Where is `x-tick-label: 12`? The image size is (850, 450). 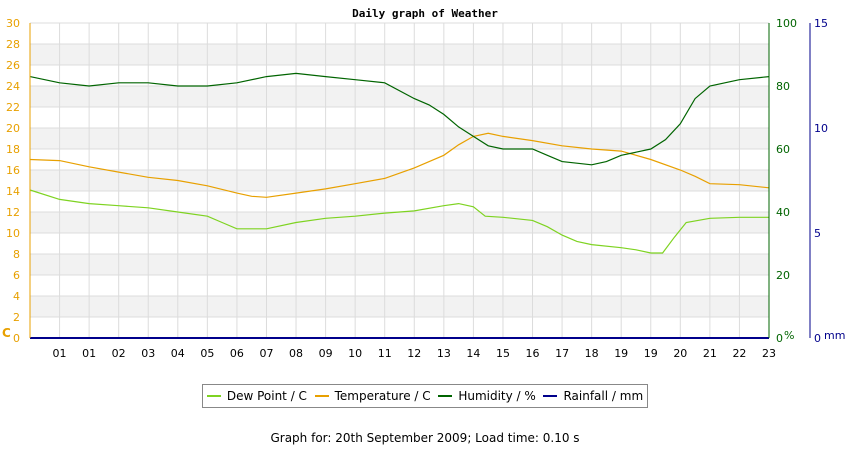
x-tick-label: 12 is located at coordinates (414, 353).